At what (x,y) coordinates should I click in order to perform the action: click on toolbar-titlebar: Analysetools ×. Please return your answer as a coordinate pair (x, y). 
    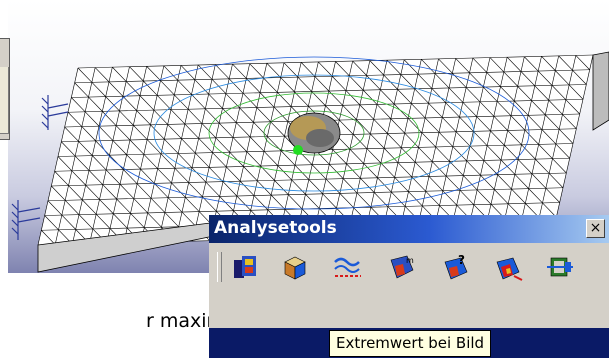
    Looking at the image, I should click on (409, 229).